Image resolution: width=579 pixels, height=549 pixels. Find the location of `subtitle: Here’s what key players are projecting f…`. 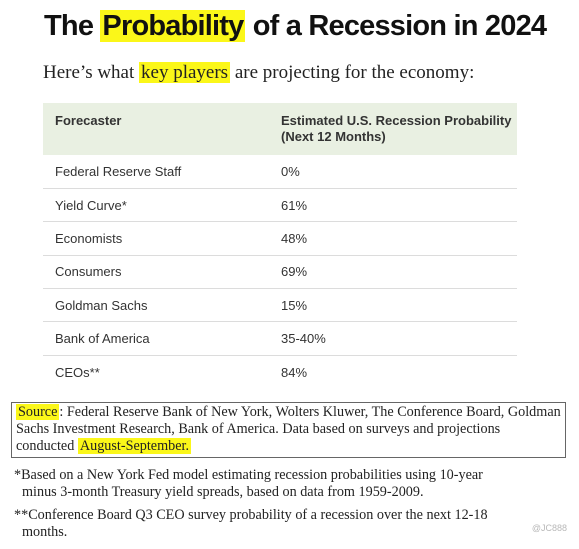

subtitle: Here’s what key players are projecting f… is located at coordinates (258, 73).